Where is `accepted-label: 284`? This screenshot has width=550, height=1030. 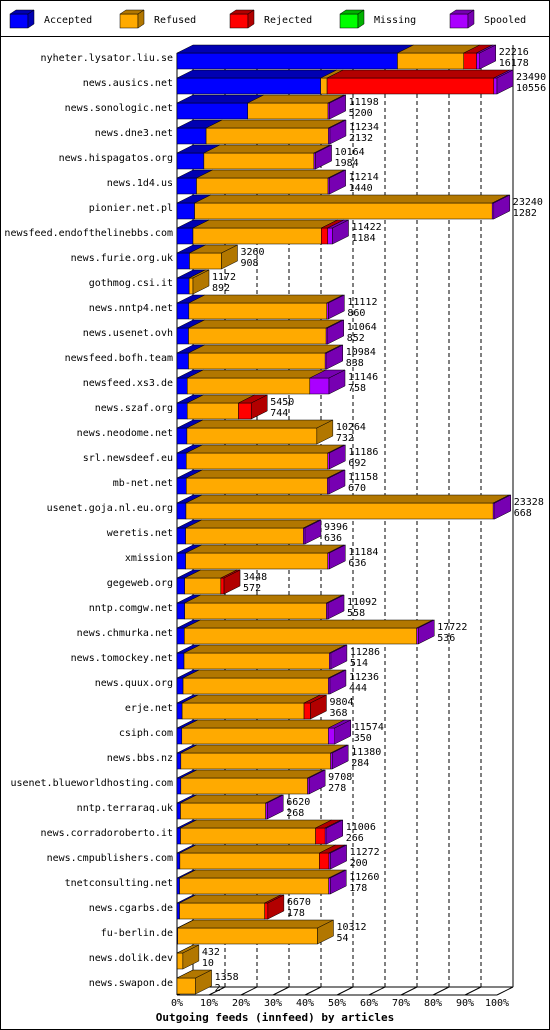 accepted-label: 284 is located at coordinates (360, 763).